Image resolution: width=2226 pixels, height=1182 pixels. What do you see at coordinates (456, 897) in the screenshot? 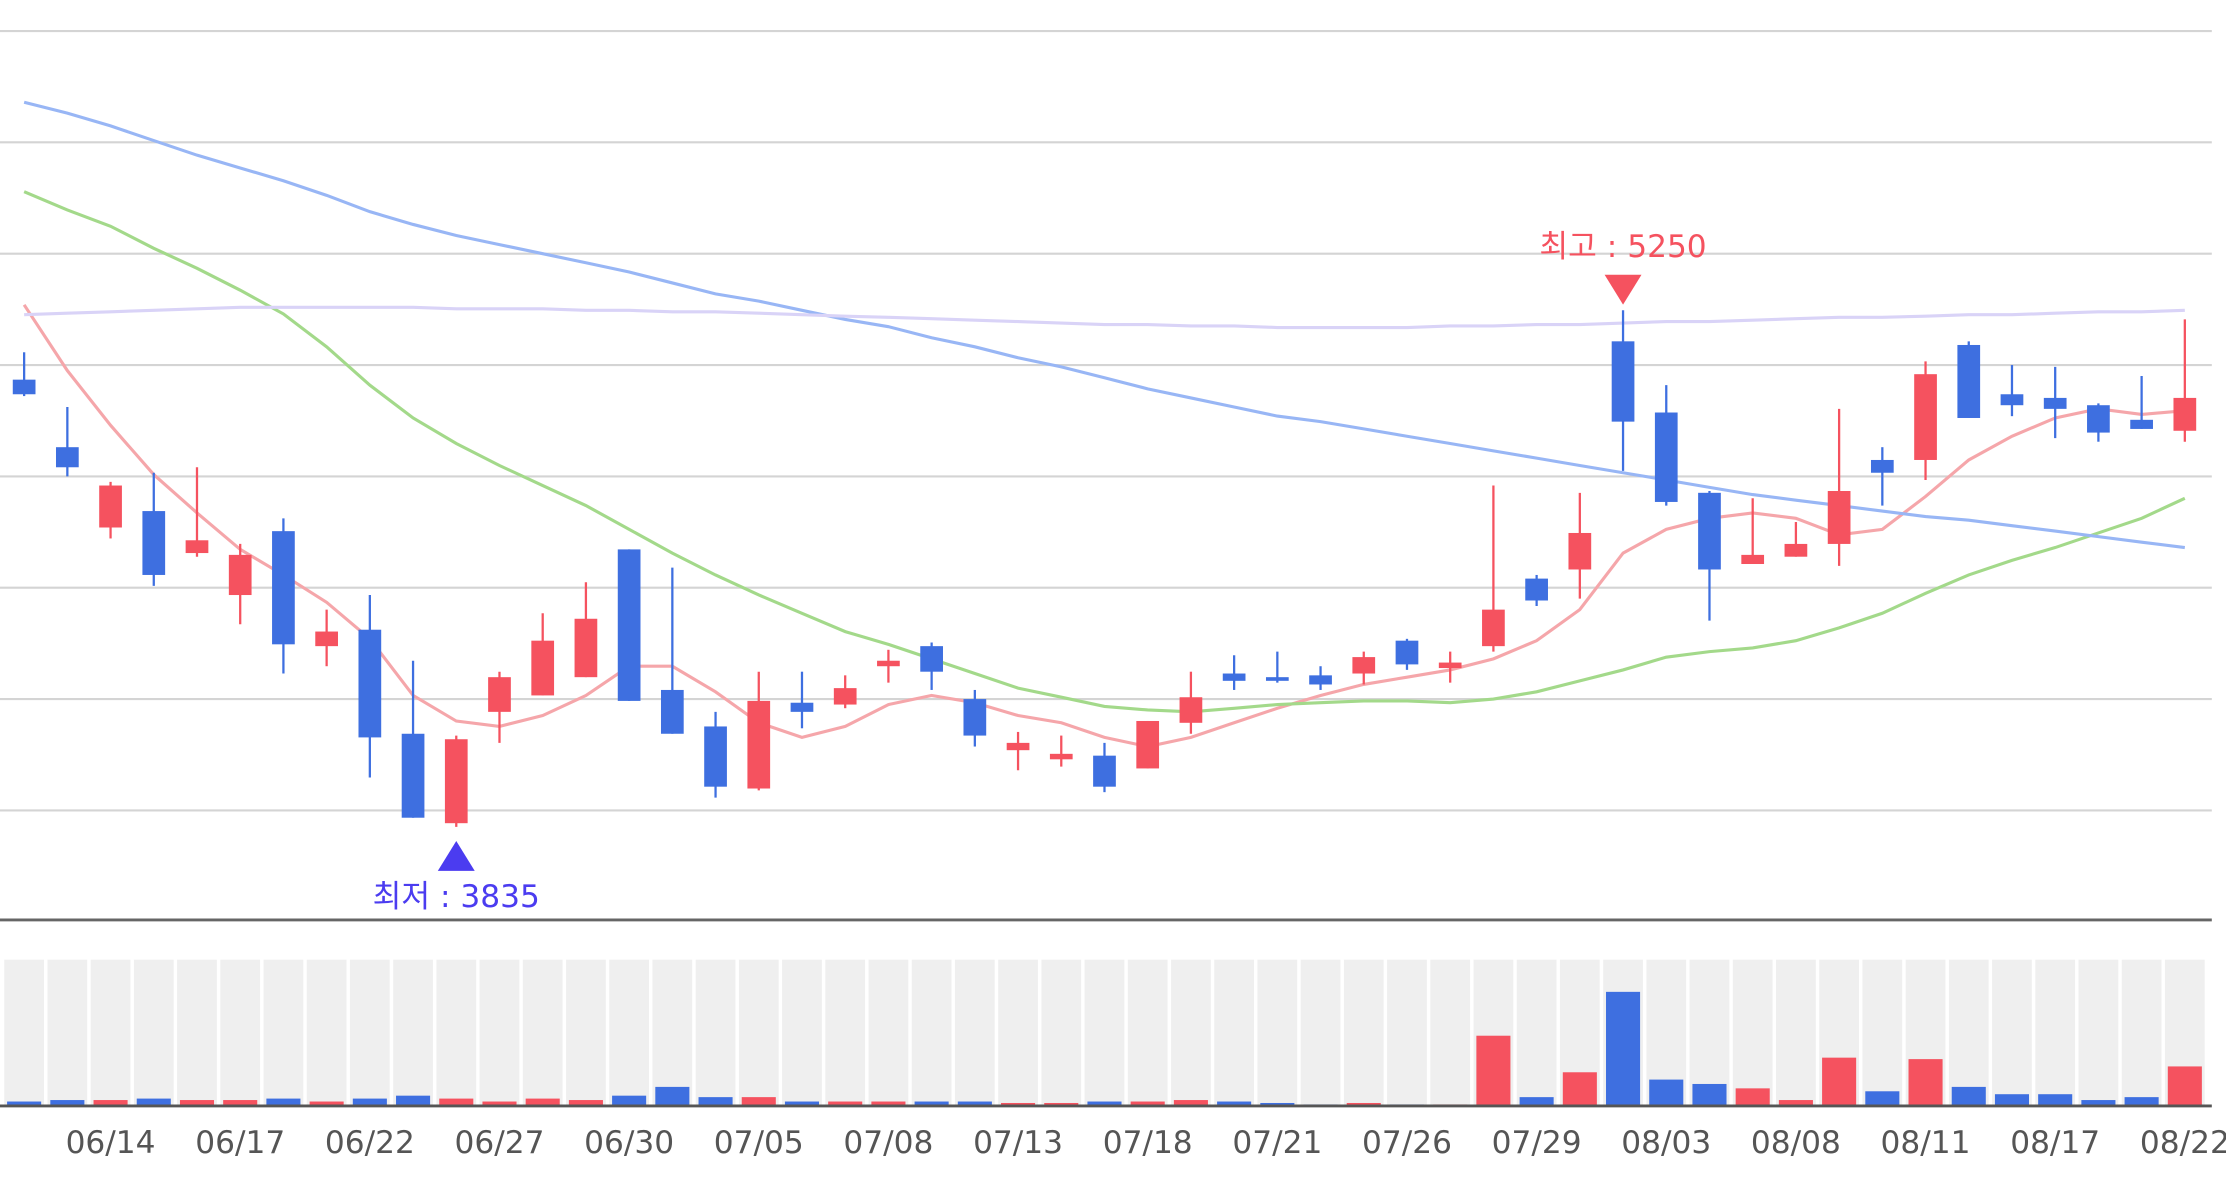
I see `low-annotation: 최저 : 3835` at bounding box center [456, 897].